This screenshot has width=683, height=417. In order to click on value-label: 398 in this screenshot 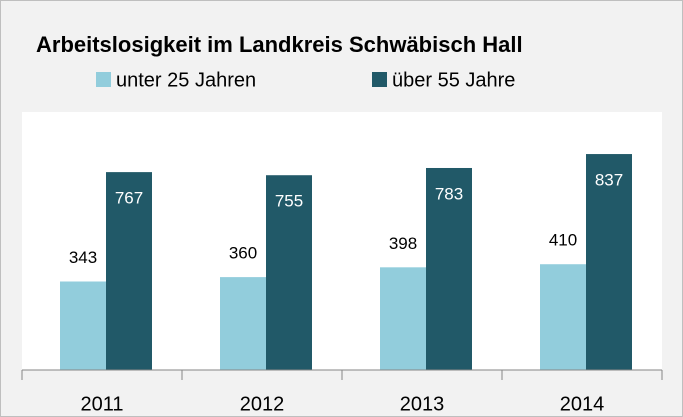, I will do `click(403, 243)`.